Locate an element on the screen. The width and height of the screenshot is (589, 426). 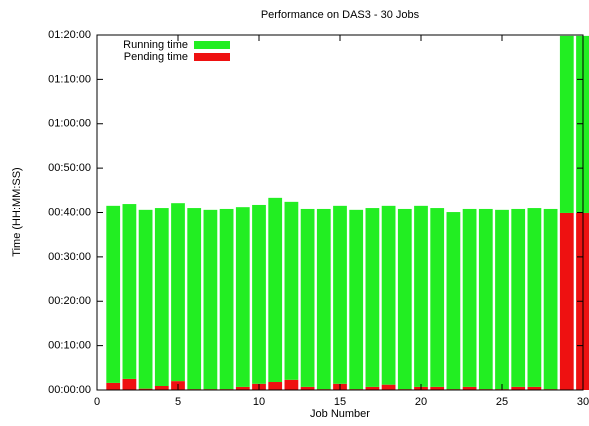
x-tick-label: 20 is located at coordinates (421, 402).